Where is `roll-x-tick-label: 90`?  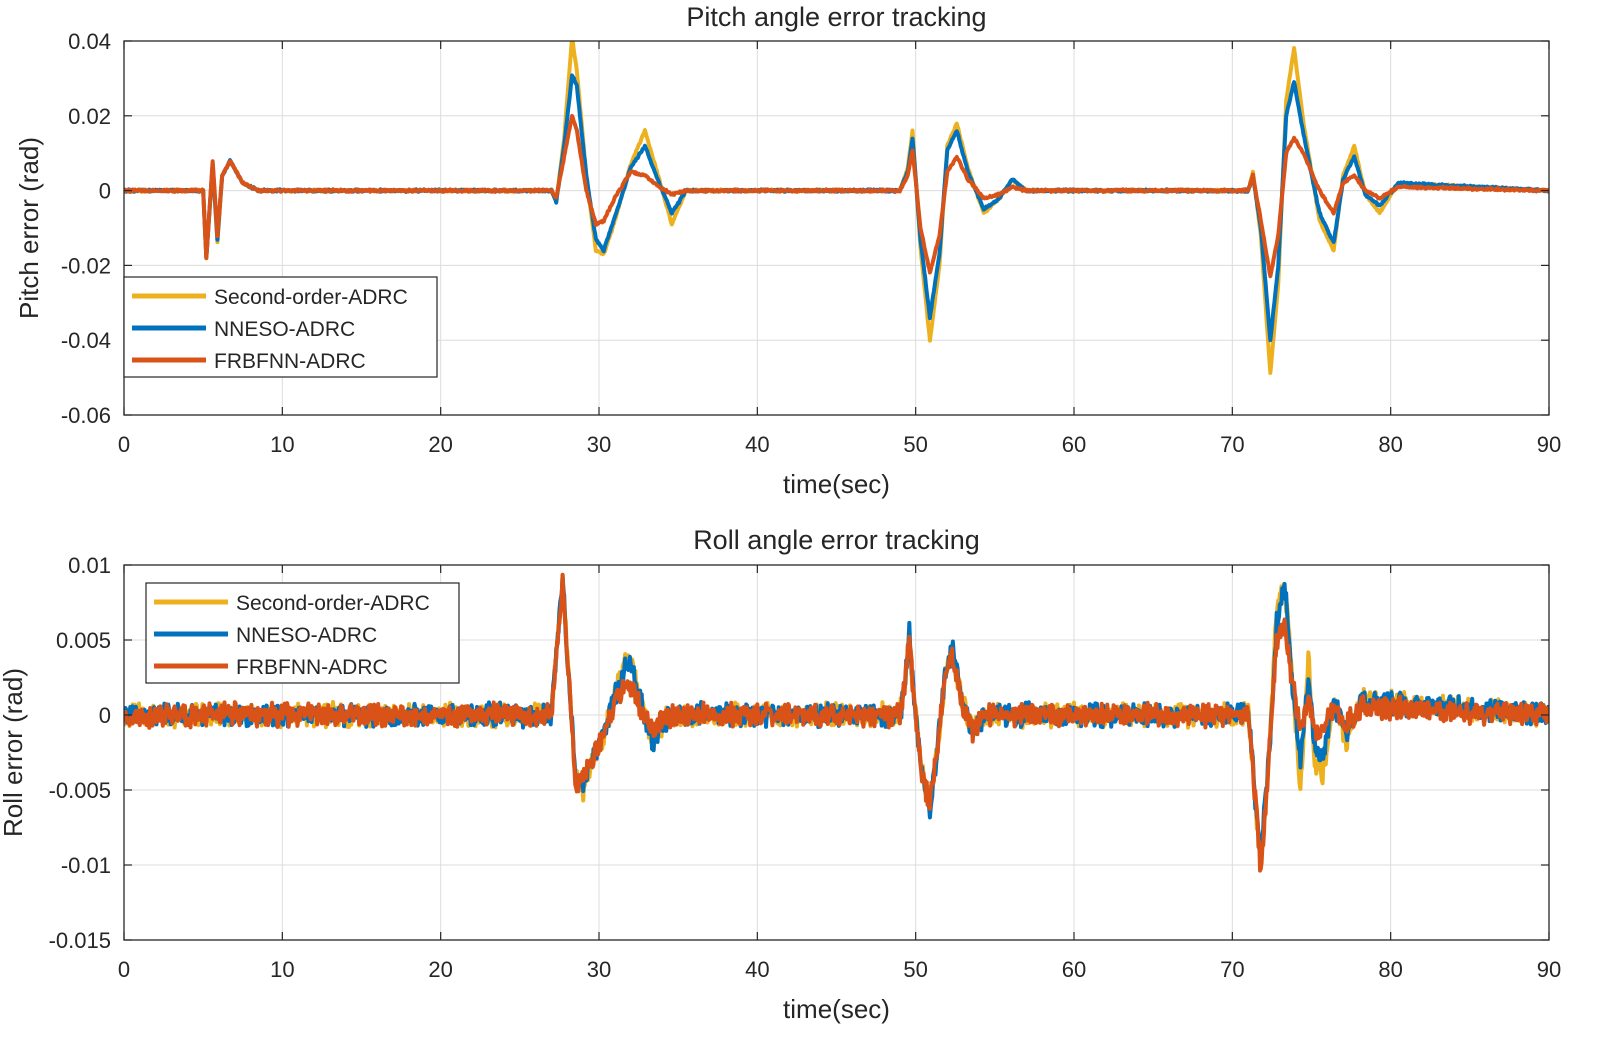 roll-x-tick-label: 90 is located at coordinates (1549, 969).